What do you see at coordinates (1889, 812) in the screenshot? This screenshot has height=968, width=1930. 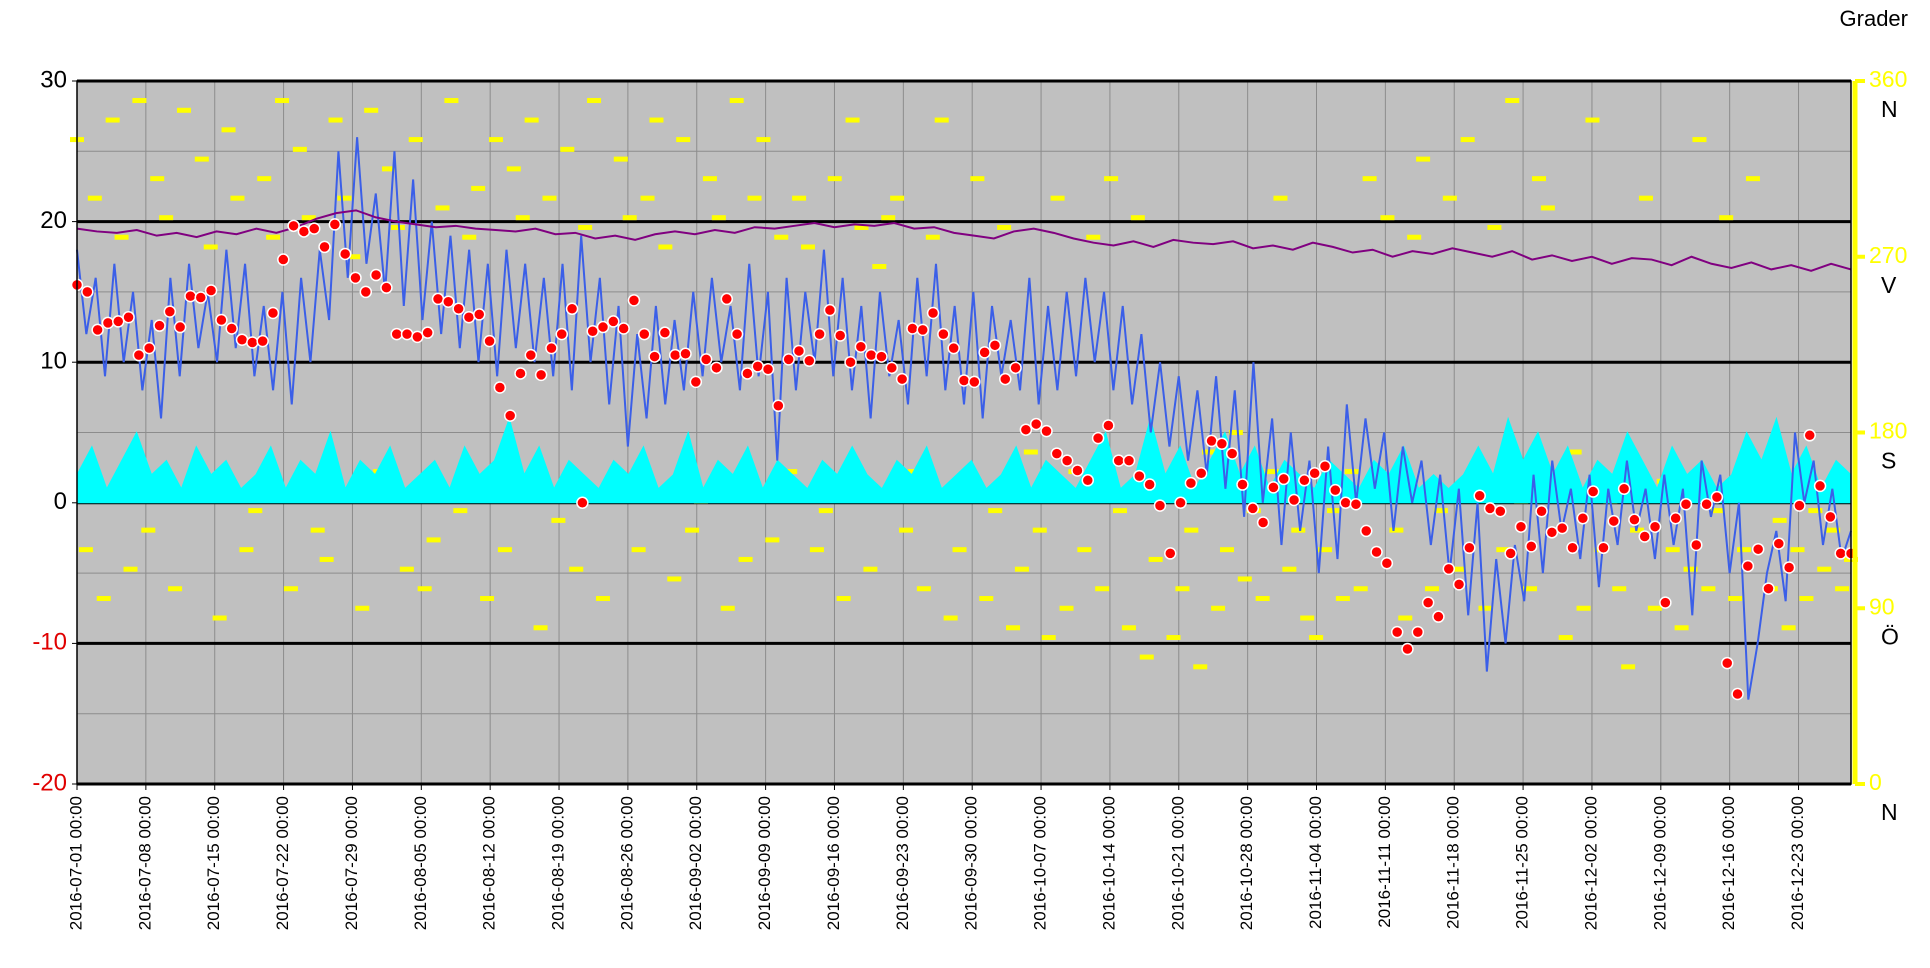 I see `compass-label: N` at bounding box center [1889, 812].